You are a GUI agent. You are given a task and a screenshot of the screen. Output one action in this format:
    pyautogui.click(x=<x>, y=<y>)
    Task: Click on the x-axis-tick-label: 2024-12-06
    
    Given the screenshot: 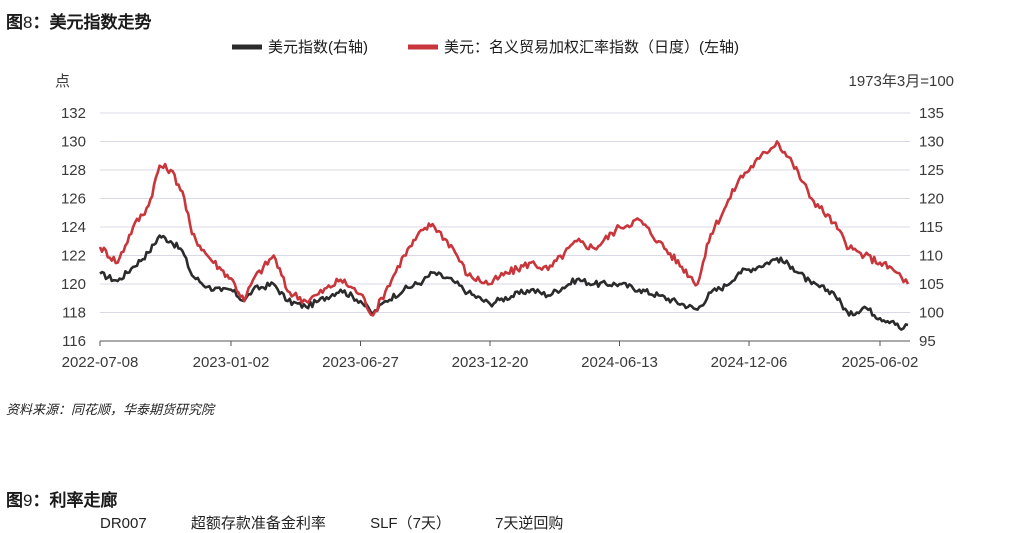 What is the action you would take?
    pyautogui.click(x=749, y=362)
    